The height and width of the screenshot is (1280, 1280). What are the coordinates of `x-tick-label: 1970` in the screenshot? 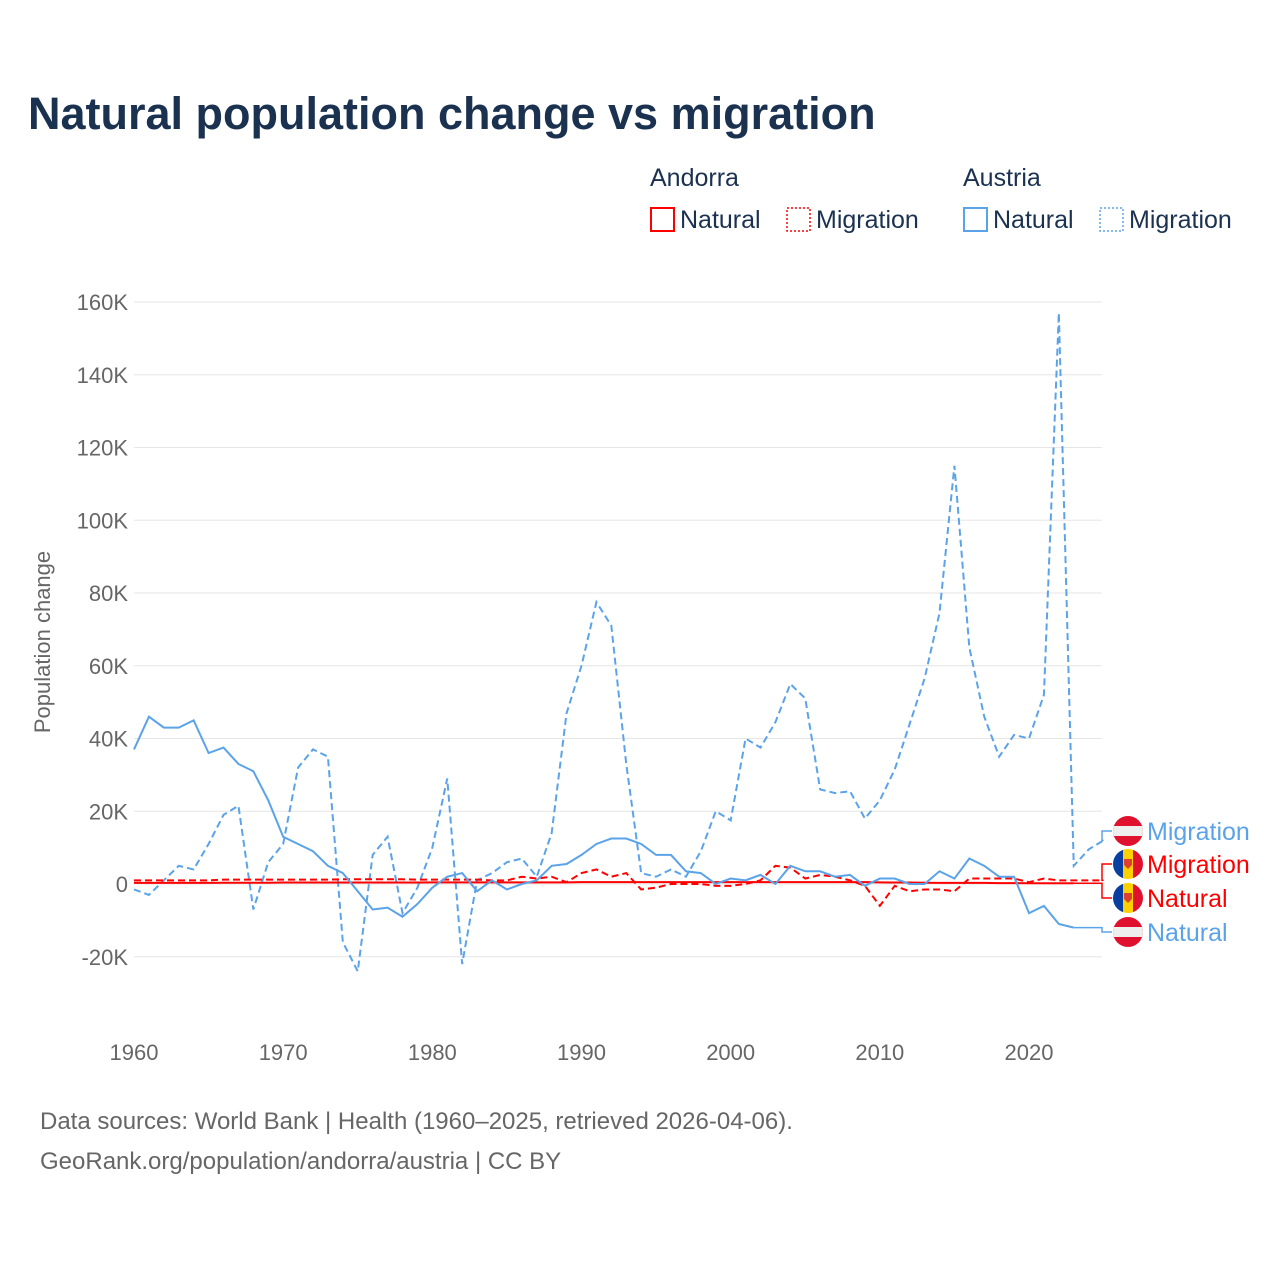 It's located at (283, 1052).